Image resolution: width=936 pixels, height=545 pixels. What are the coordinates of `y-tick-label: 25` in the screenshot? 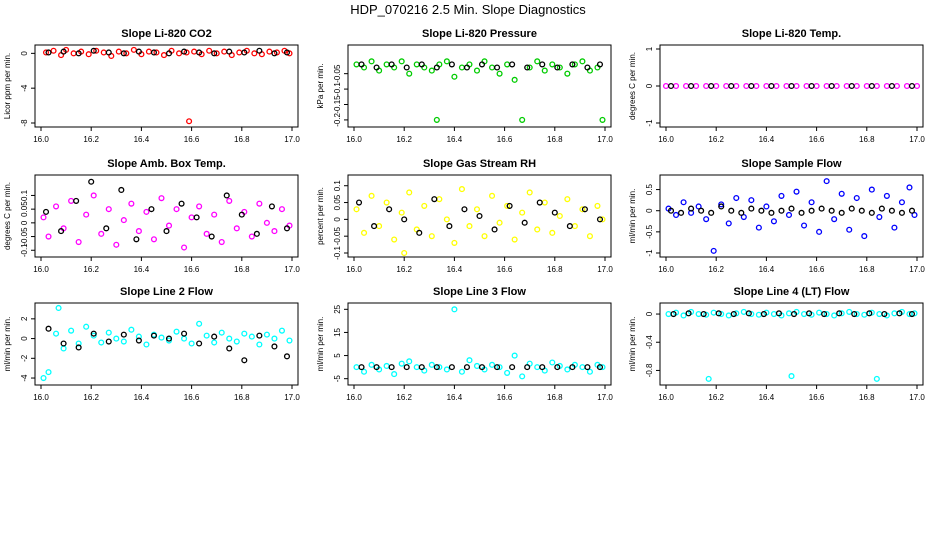 It's located at (337, 308).